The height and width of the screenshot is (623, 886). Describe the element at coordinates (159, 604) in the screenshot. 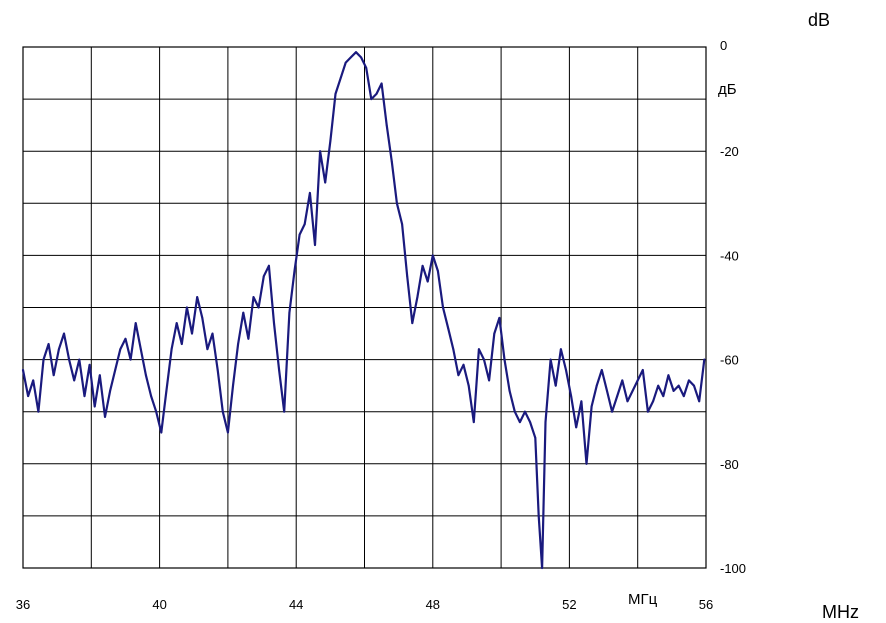

I see `x-tick-label: 40` at that location.